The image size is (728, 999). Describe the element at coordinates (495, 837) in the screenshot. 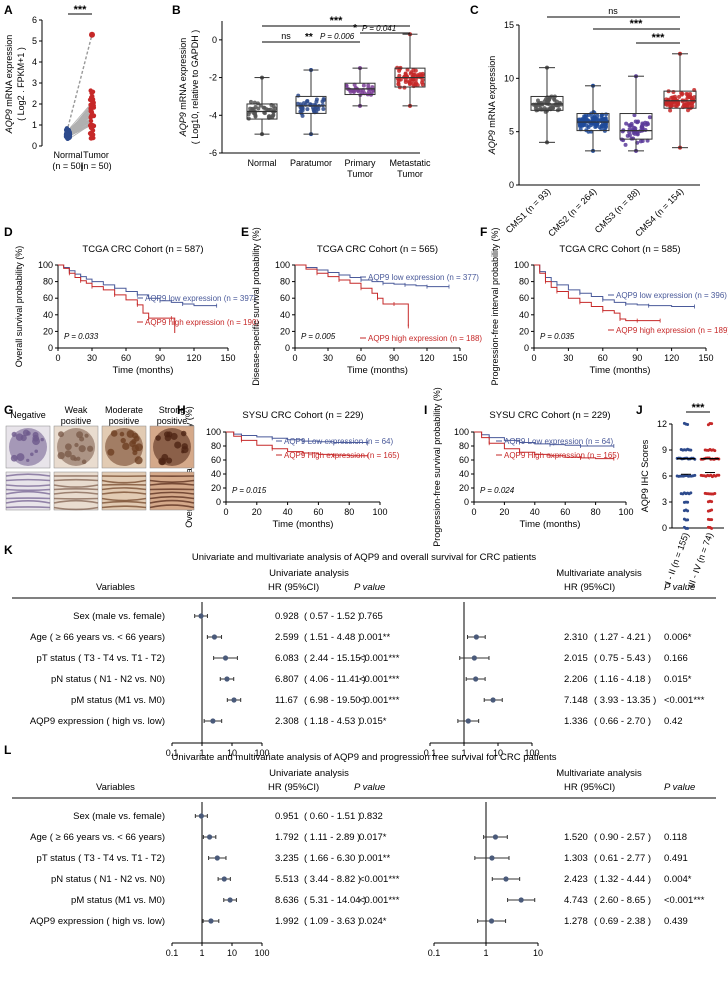

I see `hr-point-multi-L` at that location.